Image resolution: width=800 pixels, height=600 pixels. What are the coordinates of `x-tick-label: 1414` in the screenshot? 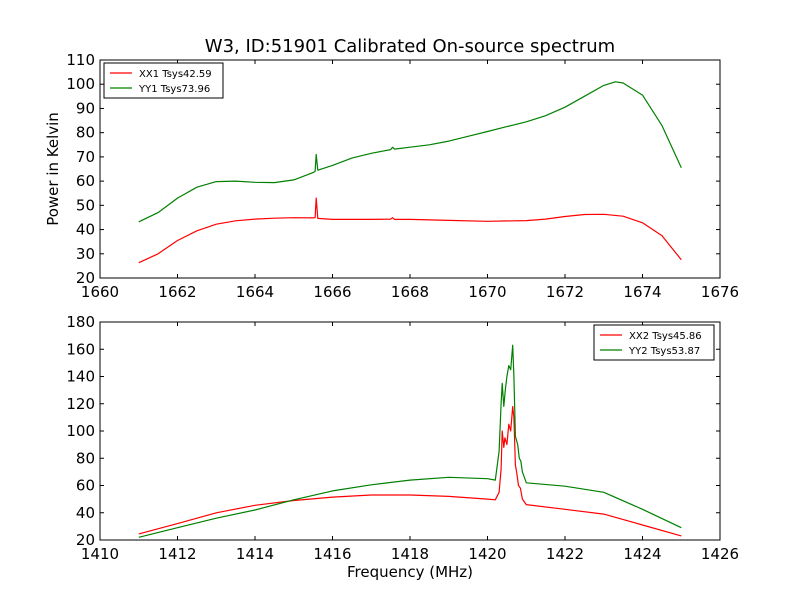 It's located at (255, 554).